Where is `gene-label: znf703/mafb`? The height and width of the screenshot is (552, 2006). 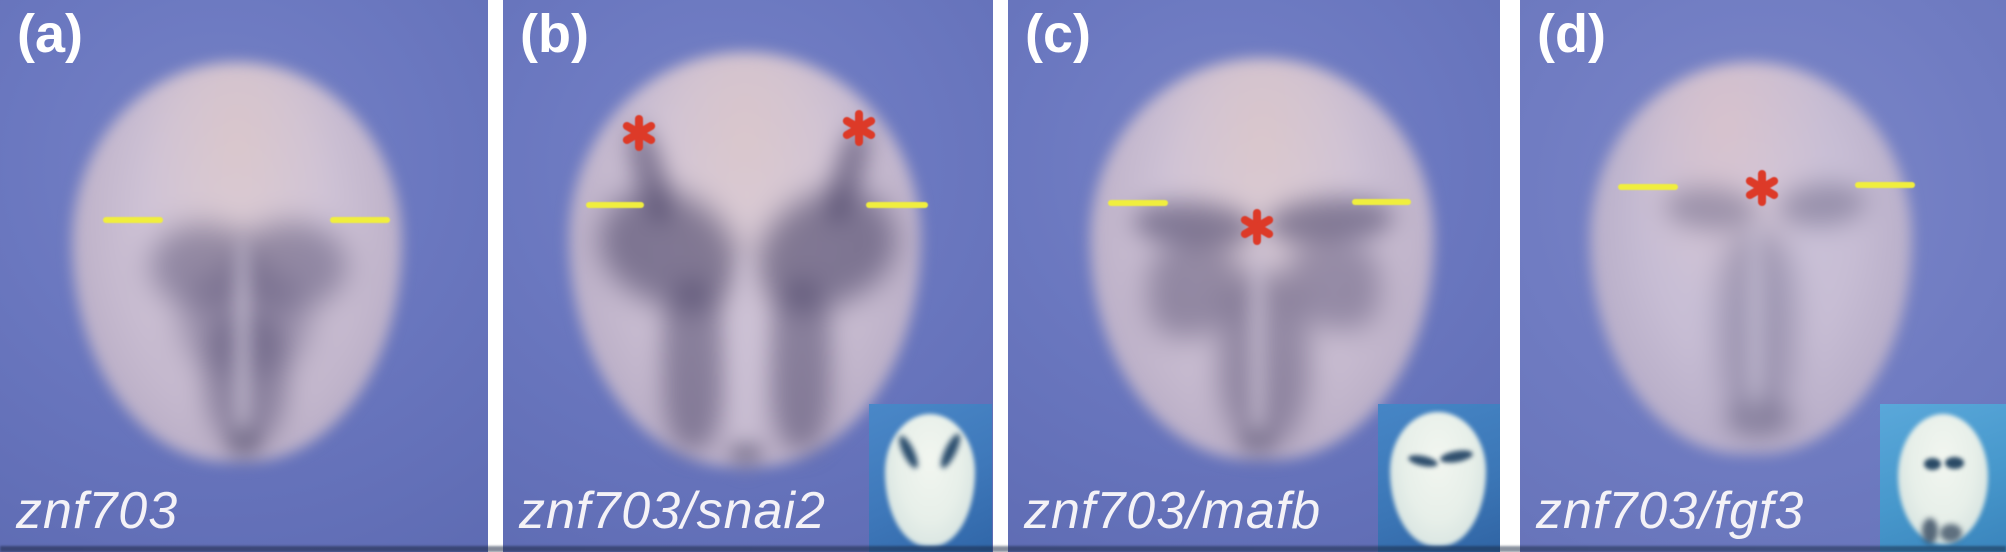
gene-label: znf703/mafb is located at coordinates (1173, 511).